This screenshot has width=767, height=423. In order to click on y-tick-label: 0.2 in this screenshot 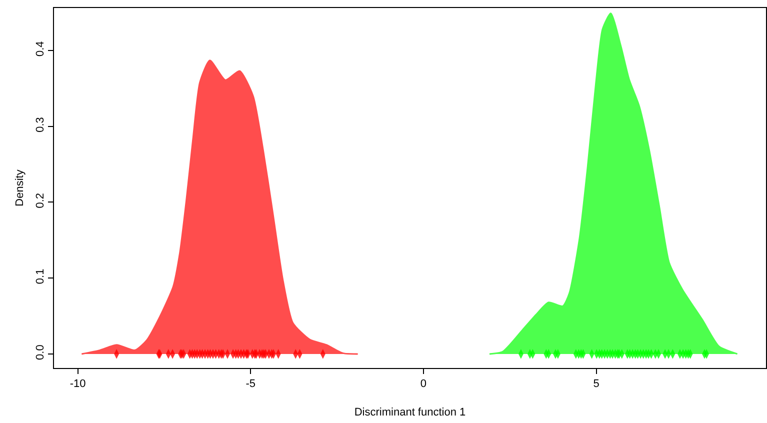, I will do `click(40, 200)`.